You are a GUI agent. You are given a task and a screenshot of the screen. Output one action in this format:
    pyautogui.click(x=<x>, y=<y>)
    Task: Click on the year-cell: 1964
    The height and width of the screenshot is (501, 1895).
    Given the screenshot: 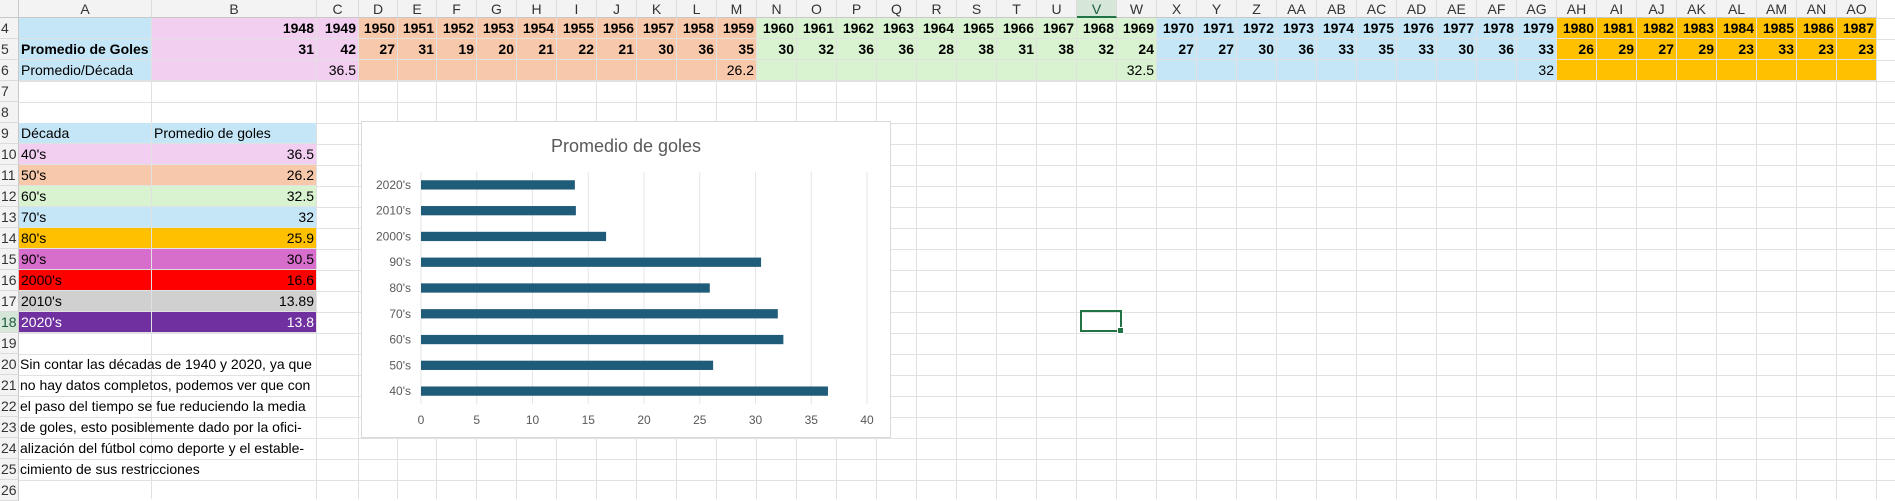 What is the action you would take?
    pyautogui.click(x=937, y=28)
    